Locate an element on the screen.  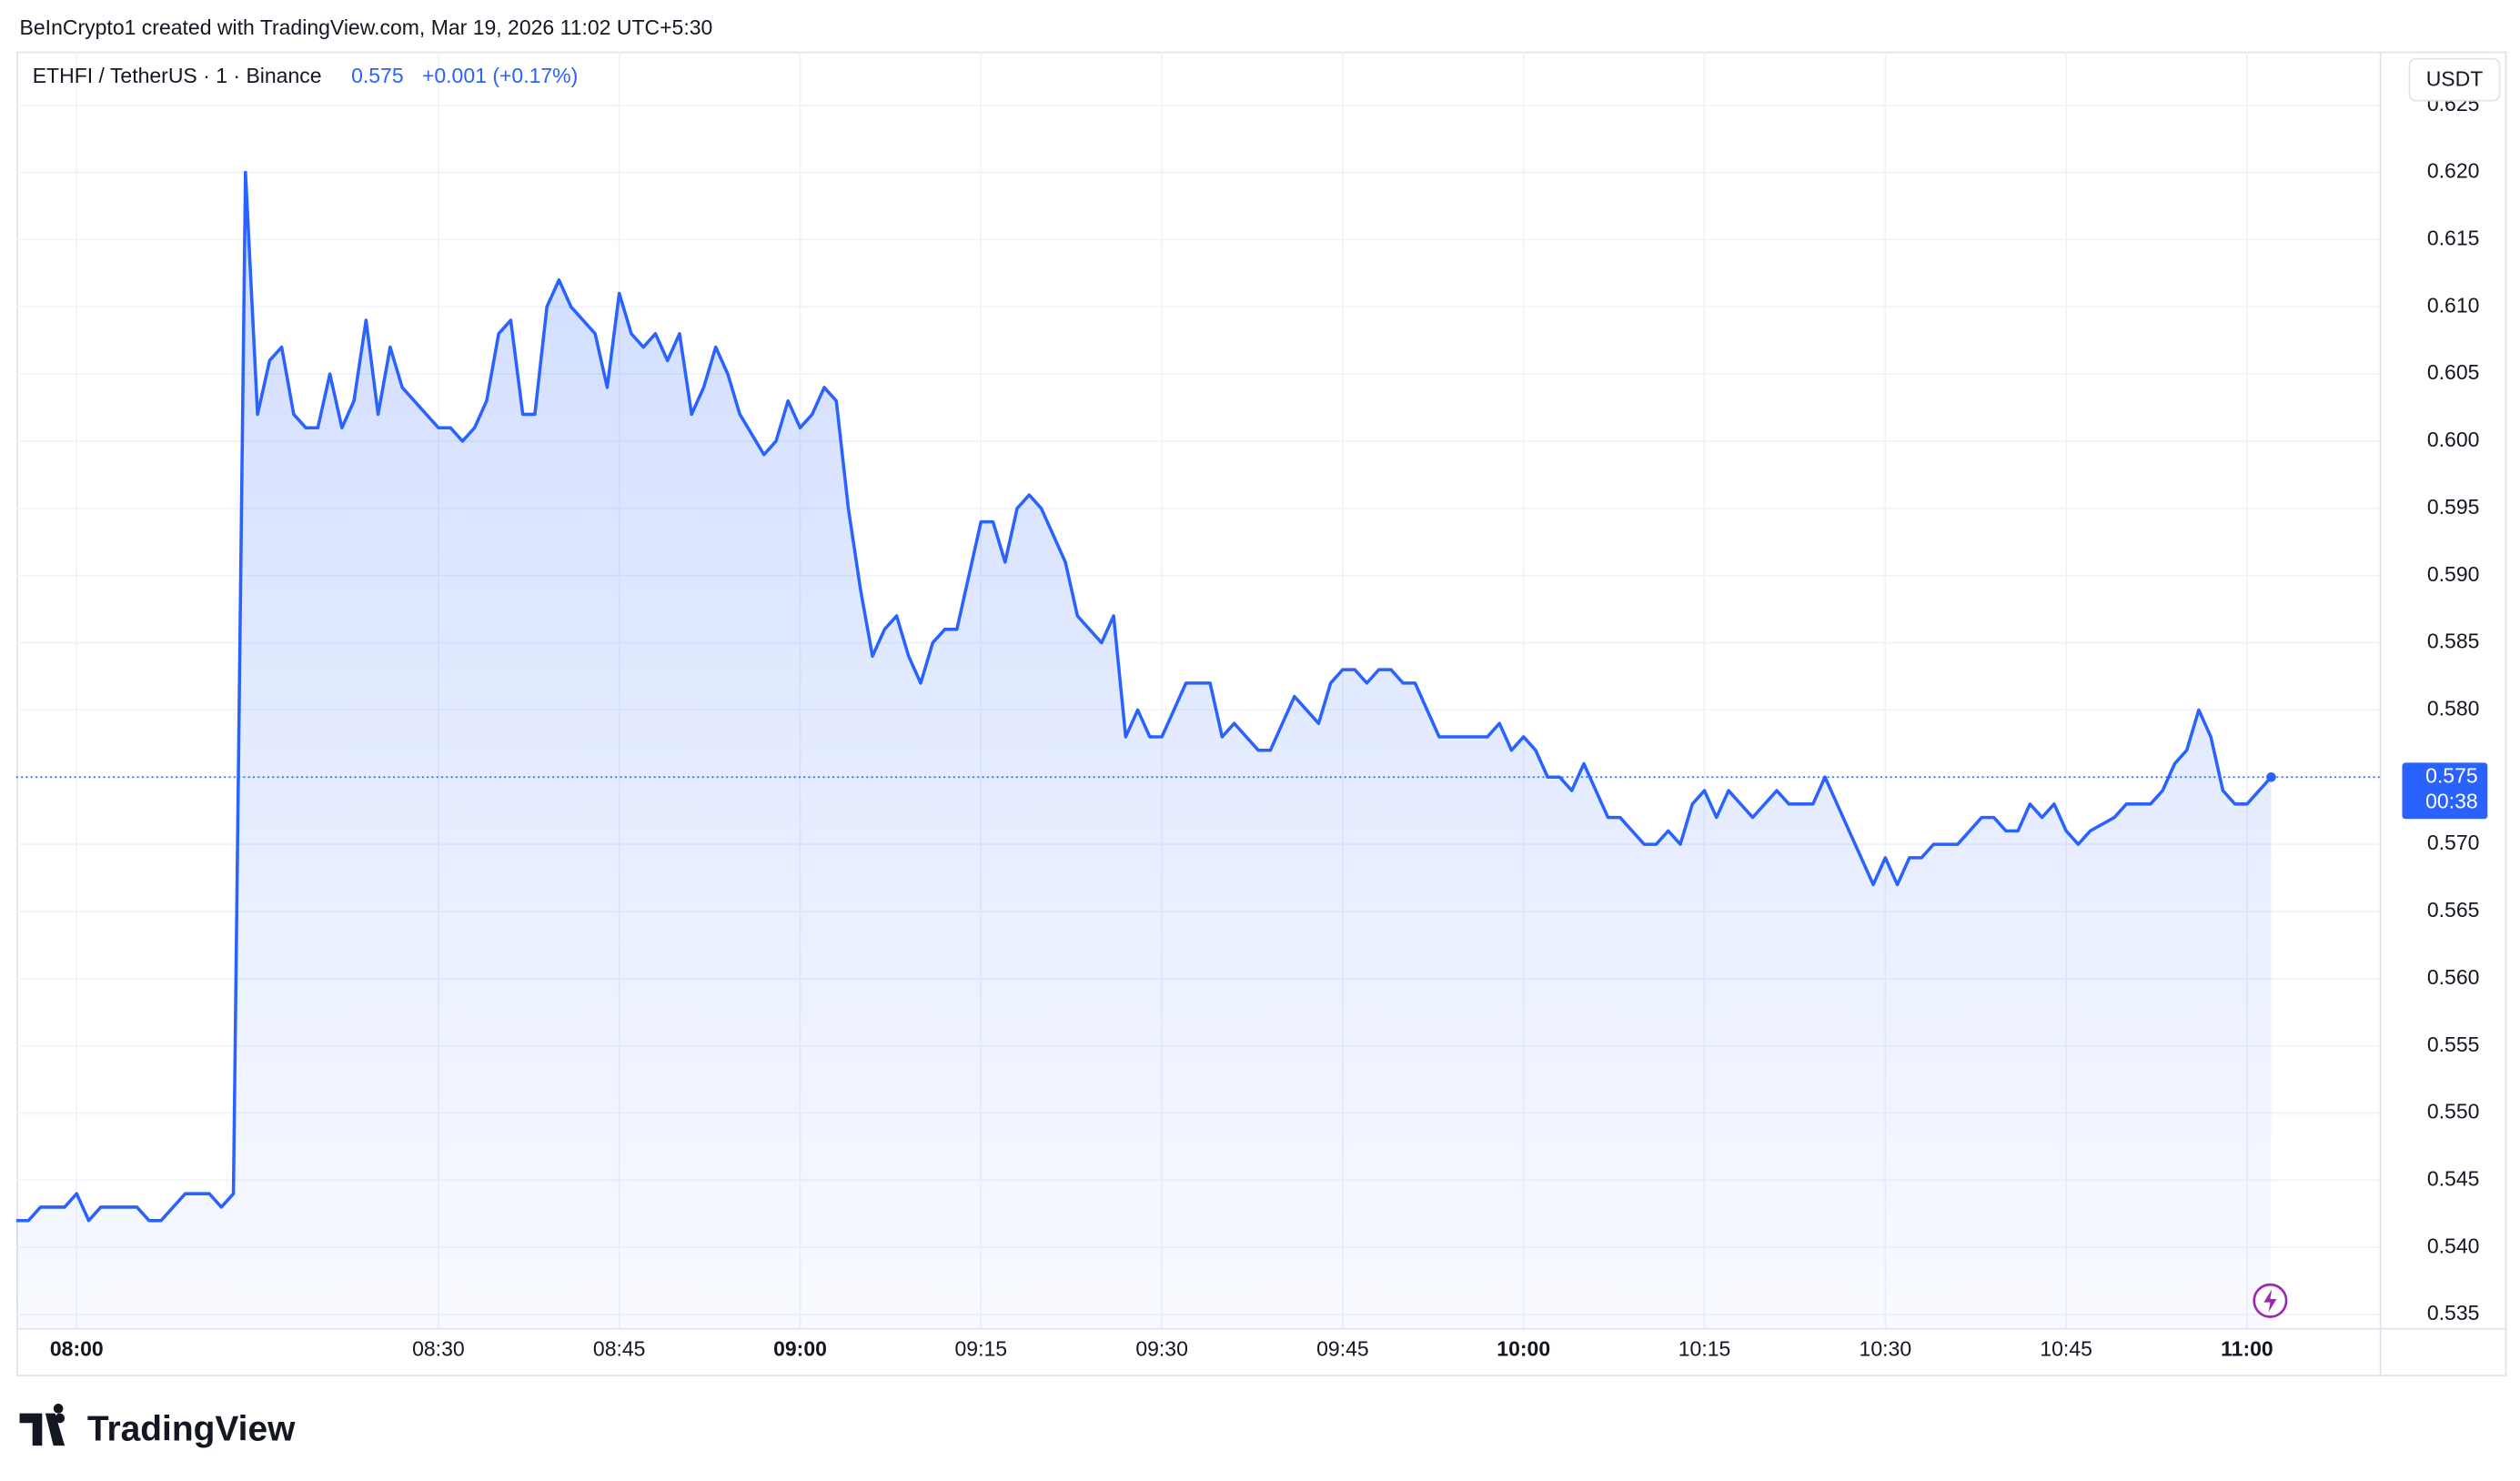
y-tick-label: 0.555 is located at coordinates (2453, 1044).